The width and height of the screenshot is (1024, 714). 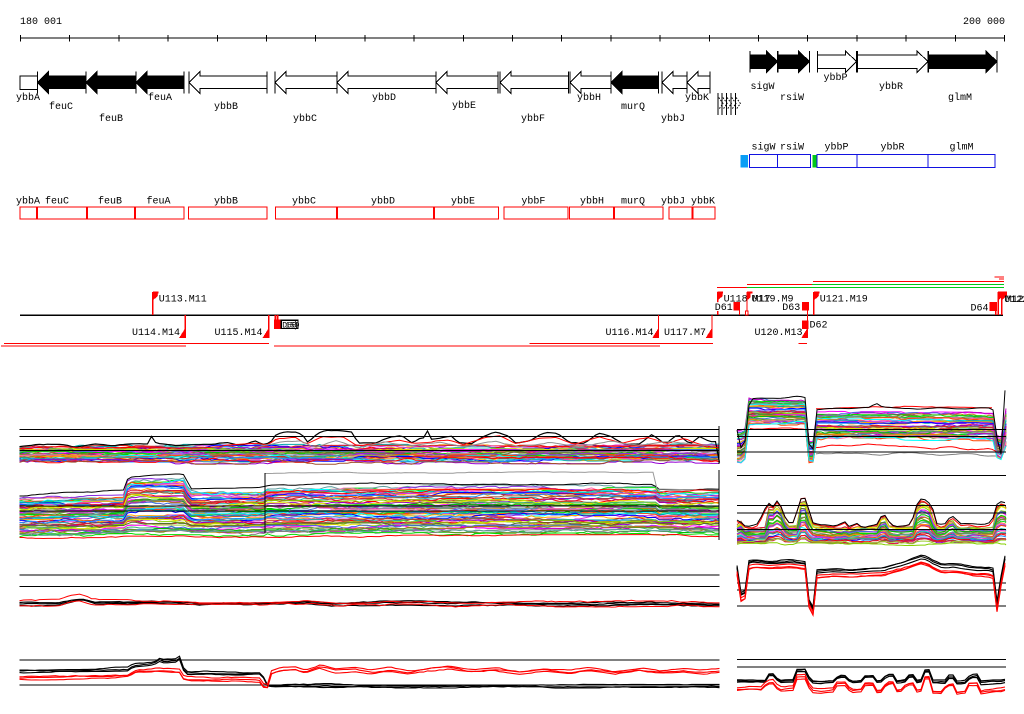 What do you see at coordinates (156, 333) in the screenshot?
I see `svg-text: U114.M14` at bounding box center [156, 333].